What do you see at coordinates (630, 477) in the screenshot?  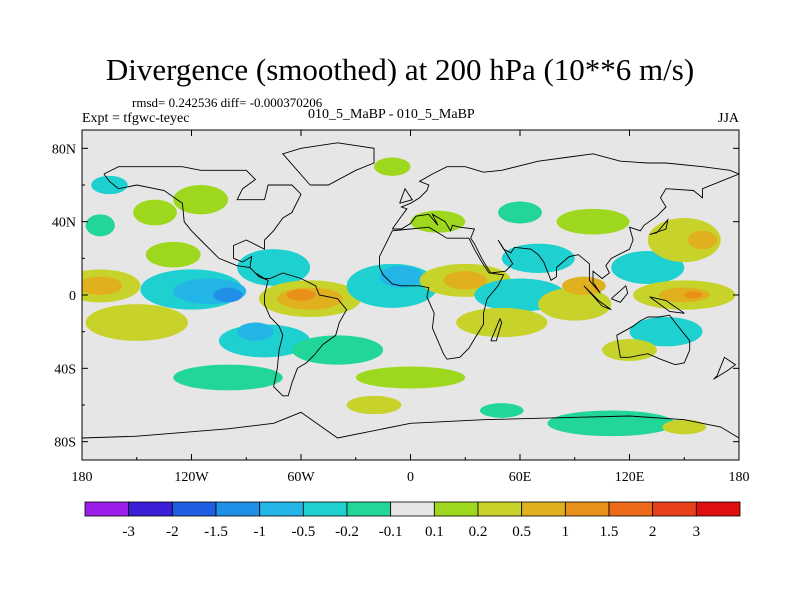 I see `x-tick-label: 120E` at bounding box center [630, 477].